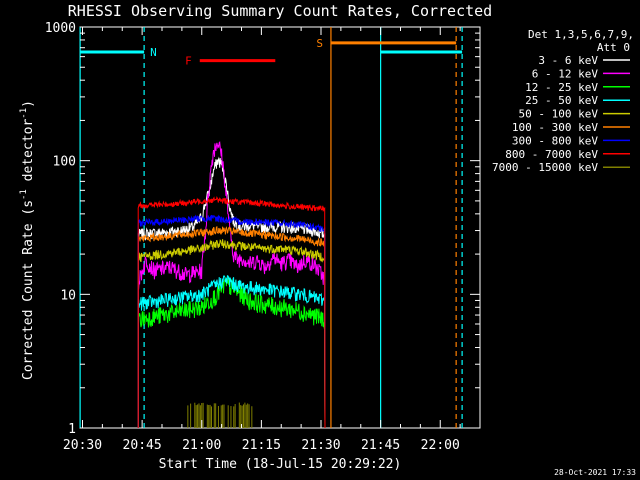  What do you see at coordinates (280, 464) in the screenshot?
I see `x-axis-label: Start Time (18-Jul-15 20:29:22)` at bounding box center [280, 464].